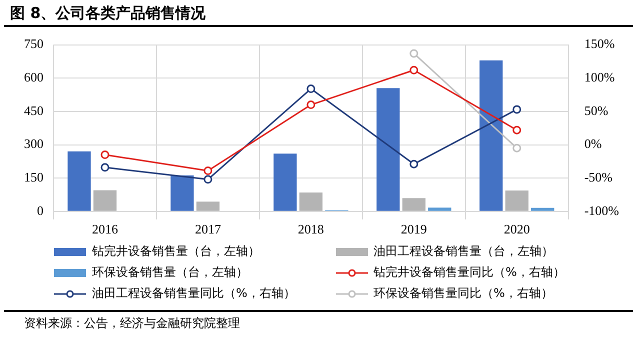 This screenshot has height=346, width=637. I want to click on y-tick-label: 150, so click(34, 177).